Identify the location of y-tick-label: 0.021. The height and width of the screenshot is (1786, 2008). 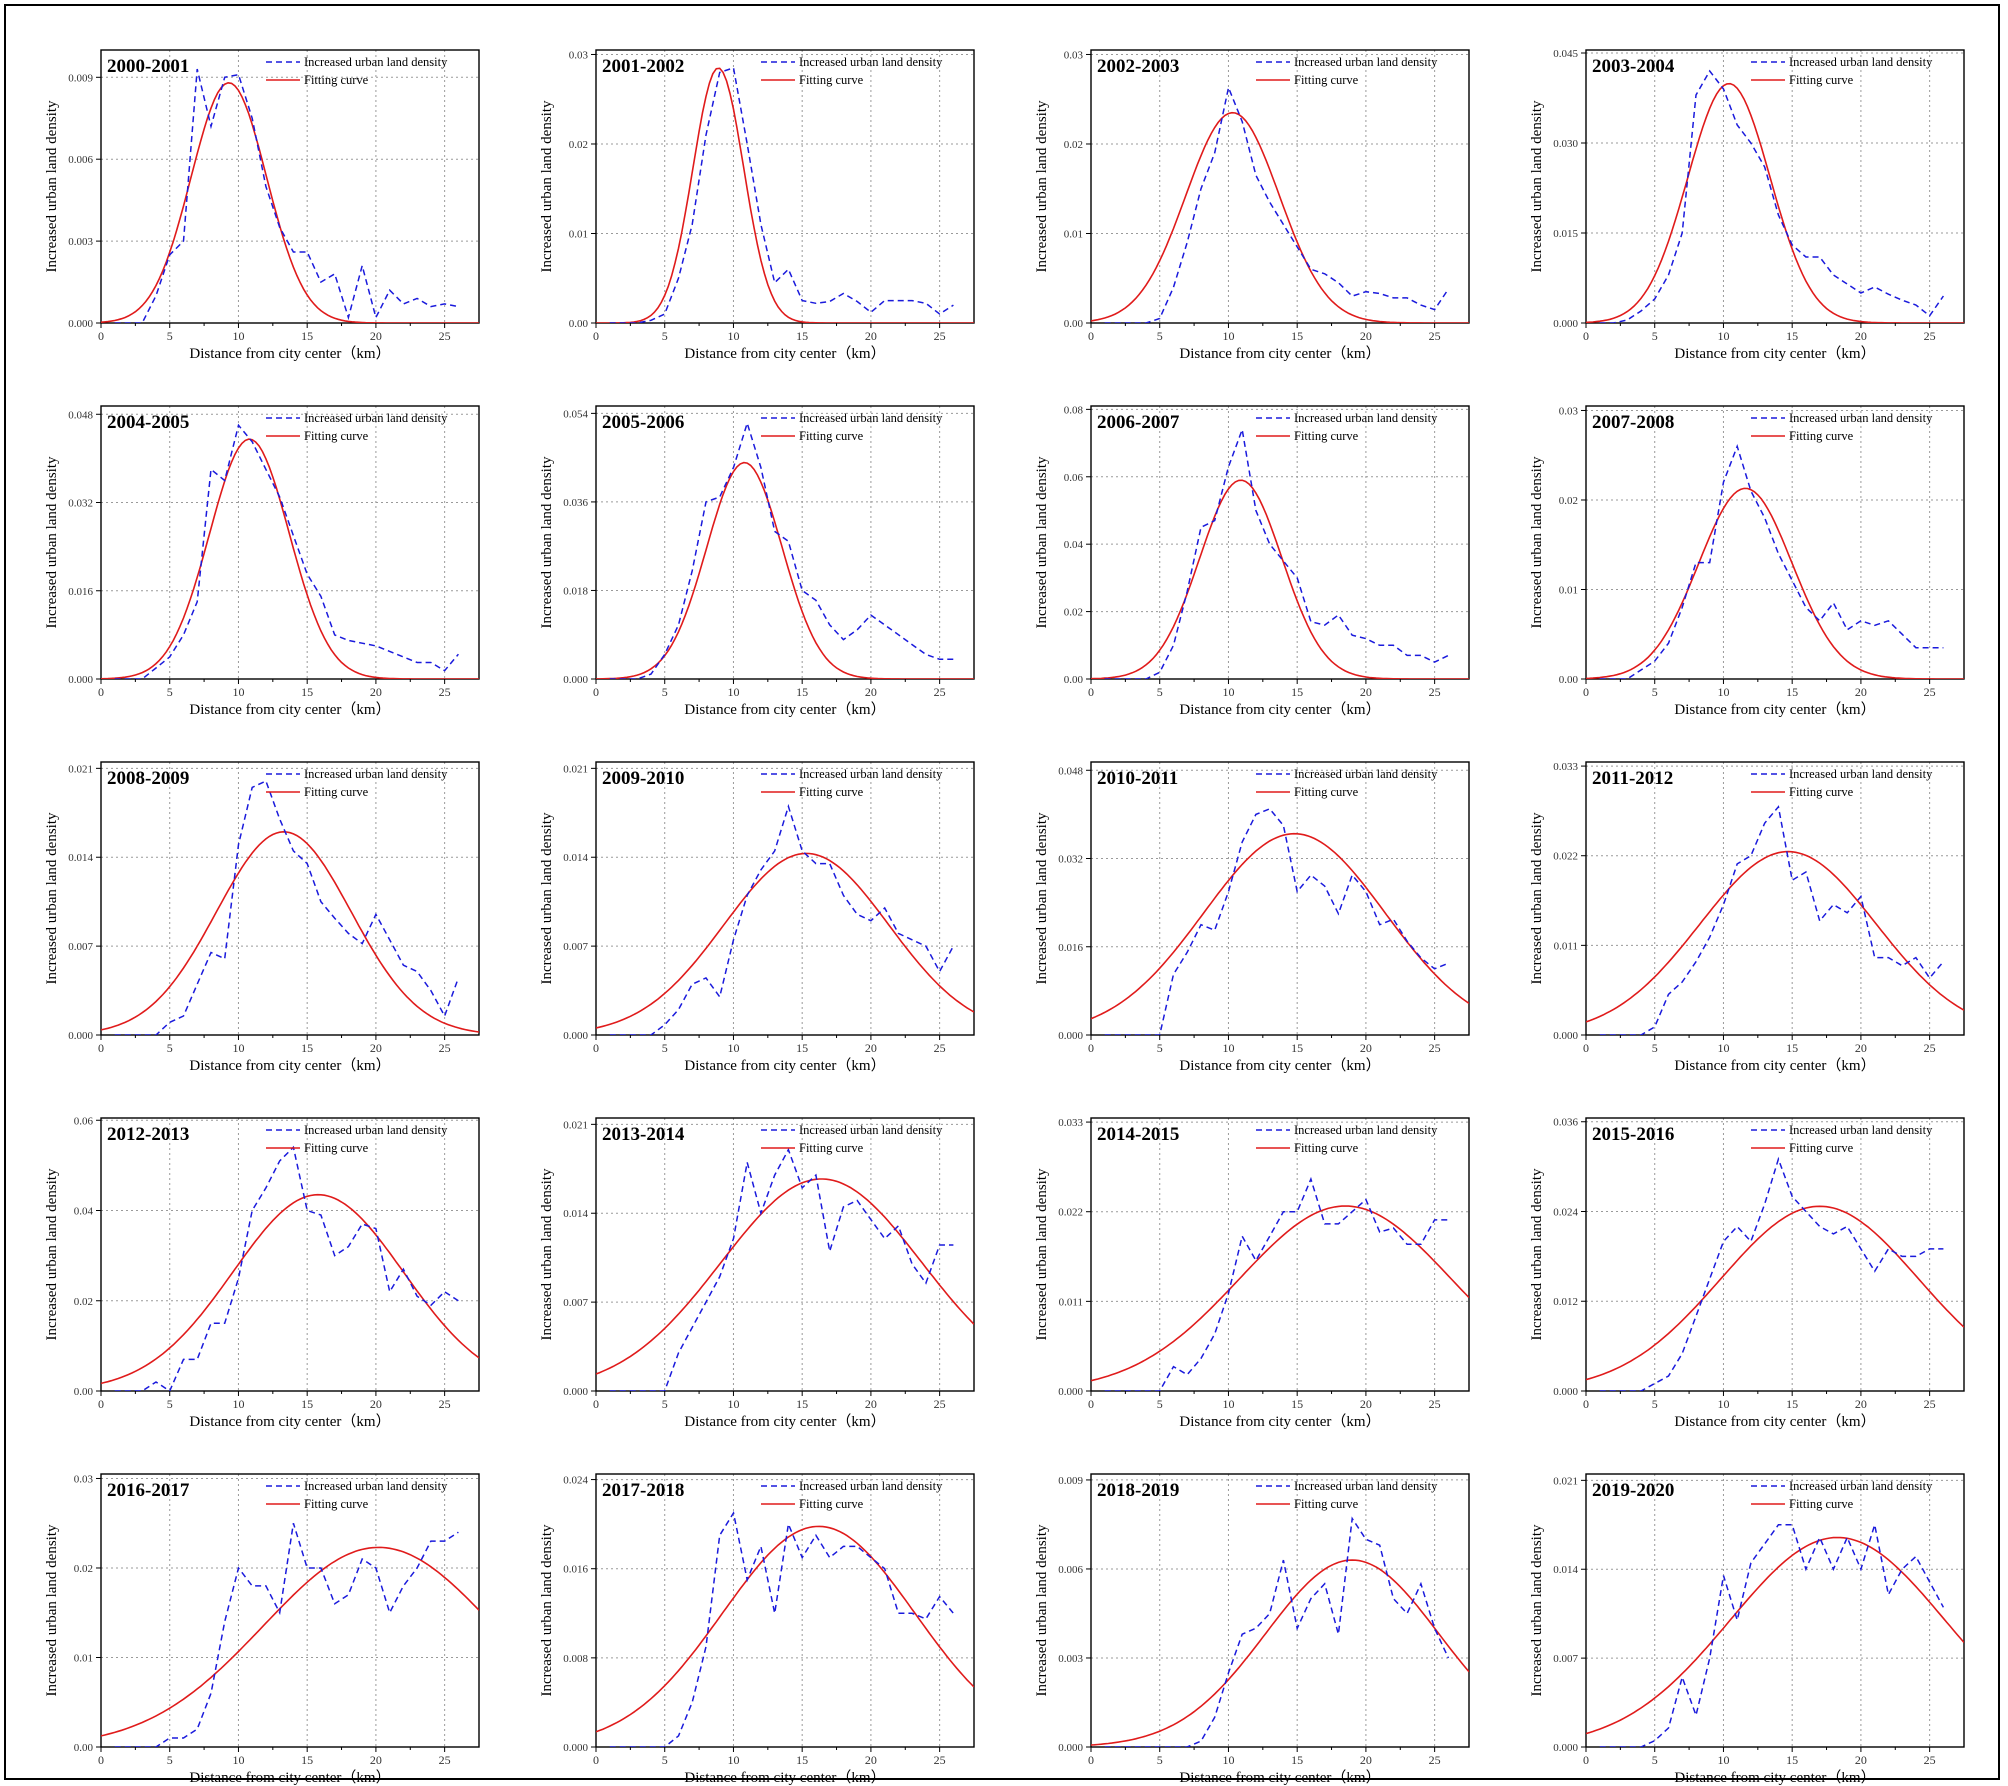
(575, 769).